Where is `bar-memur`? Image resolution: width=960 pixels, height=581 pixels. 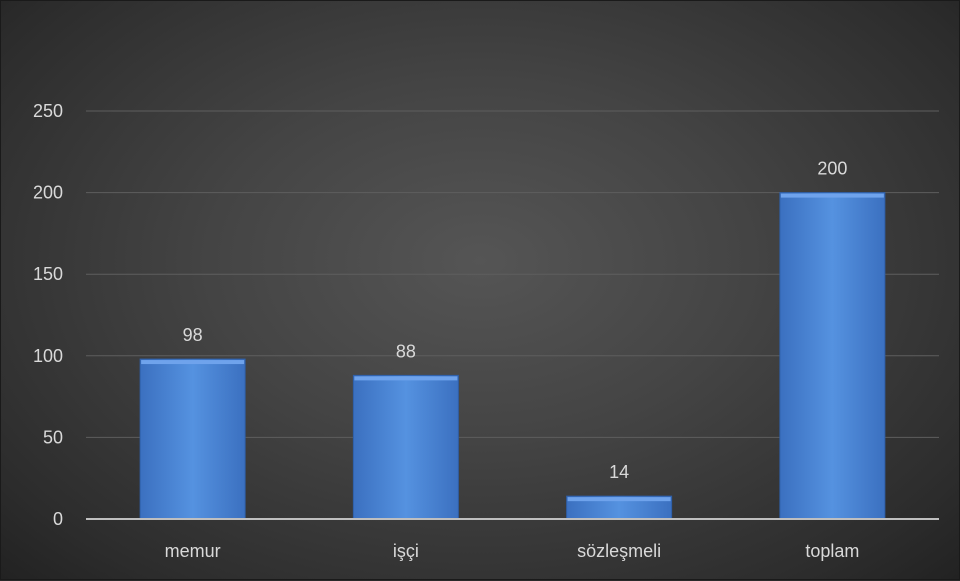 bar-memur is located at coordinates (192, 439).